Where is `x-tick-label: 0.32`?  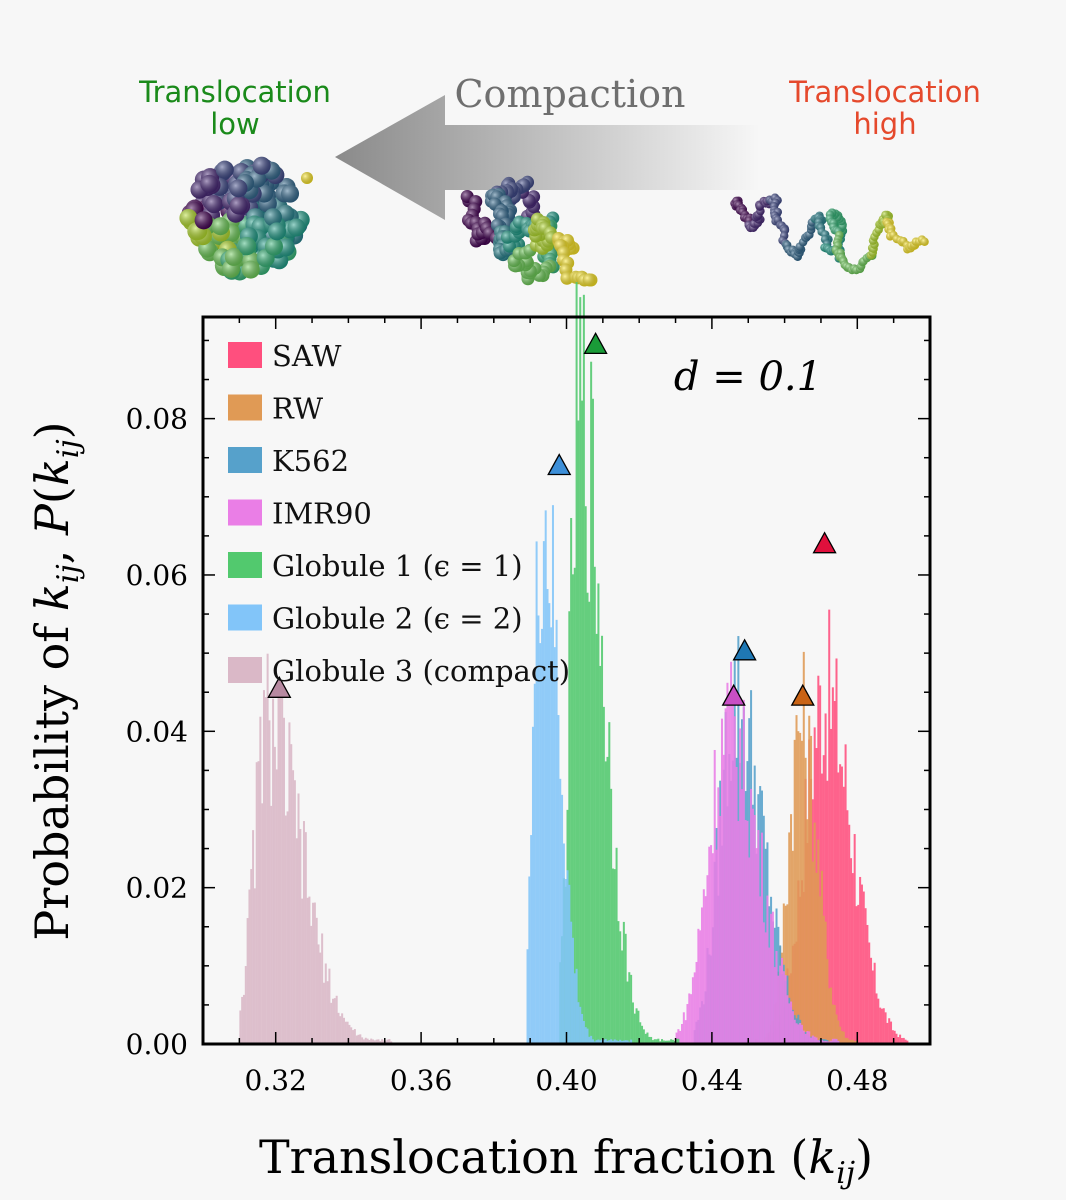 x-tick-label: 0.32 is located at coordinates (276, 1080).